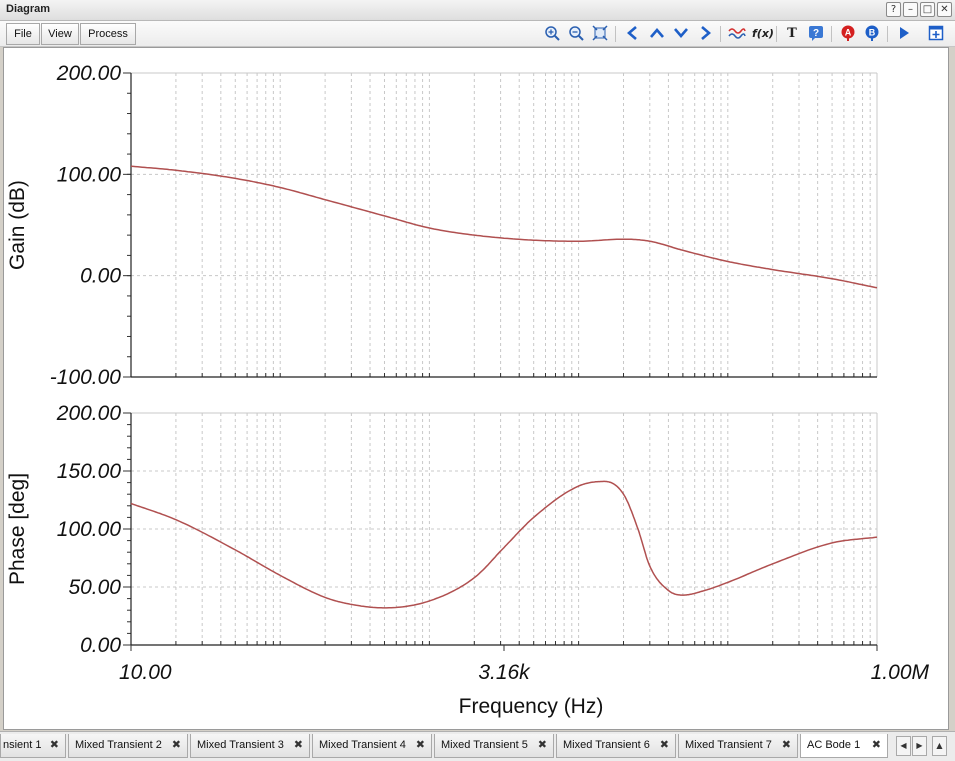  I want to click on tab-mixed-transient-6: Mixed Transient 6 ✖, so click(616, 746).